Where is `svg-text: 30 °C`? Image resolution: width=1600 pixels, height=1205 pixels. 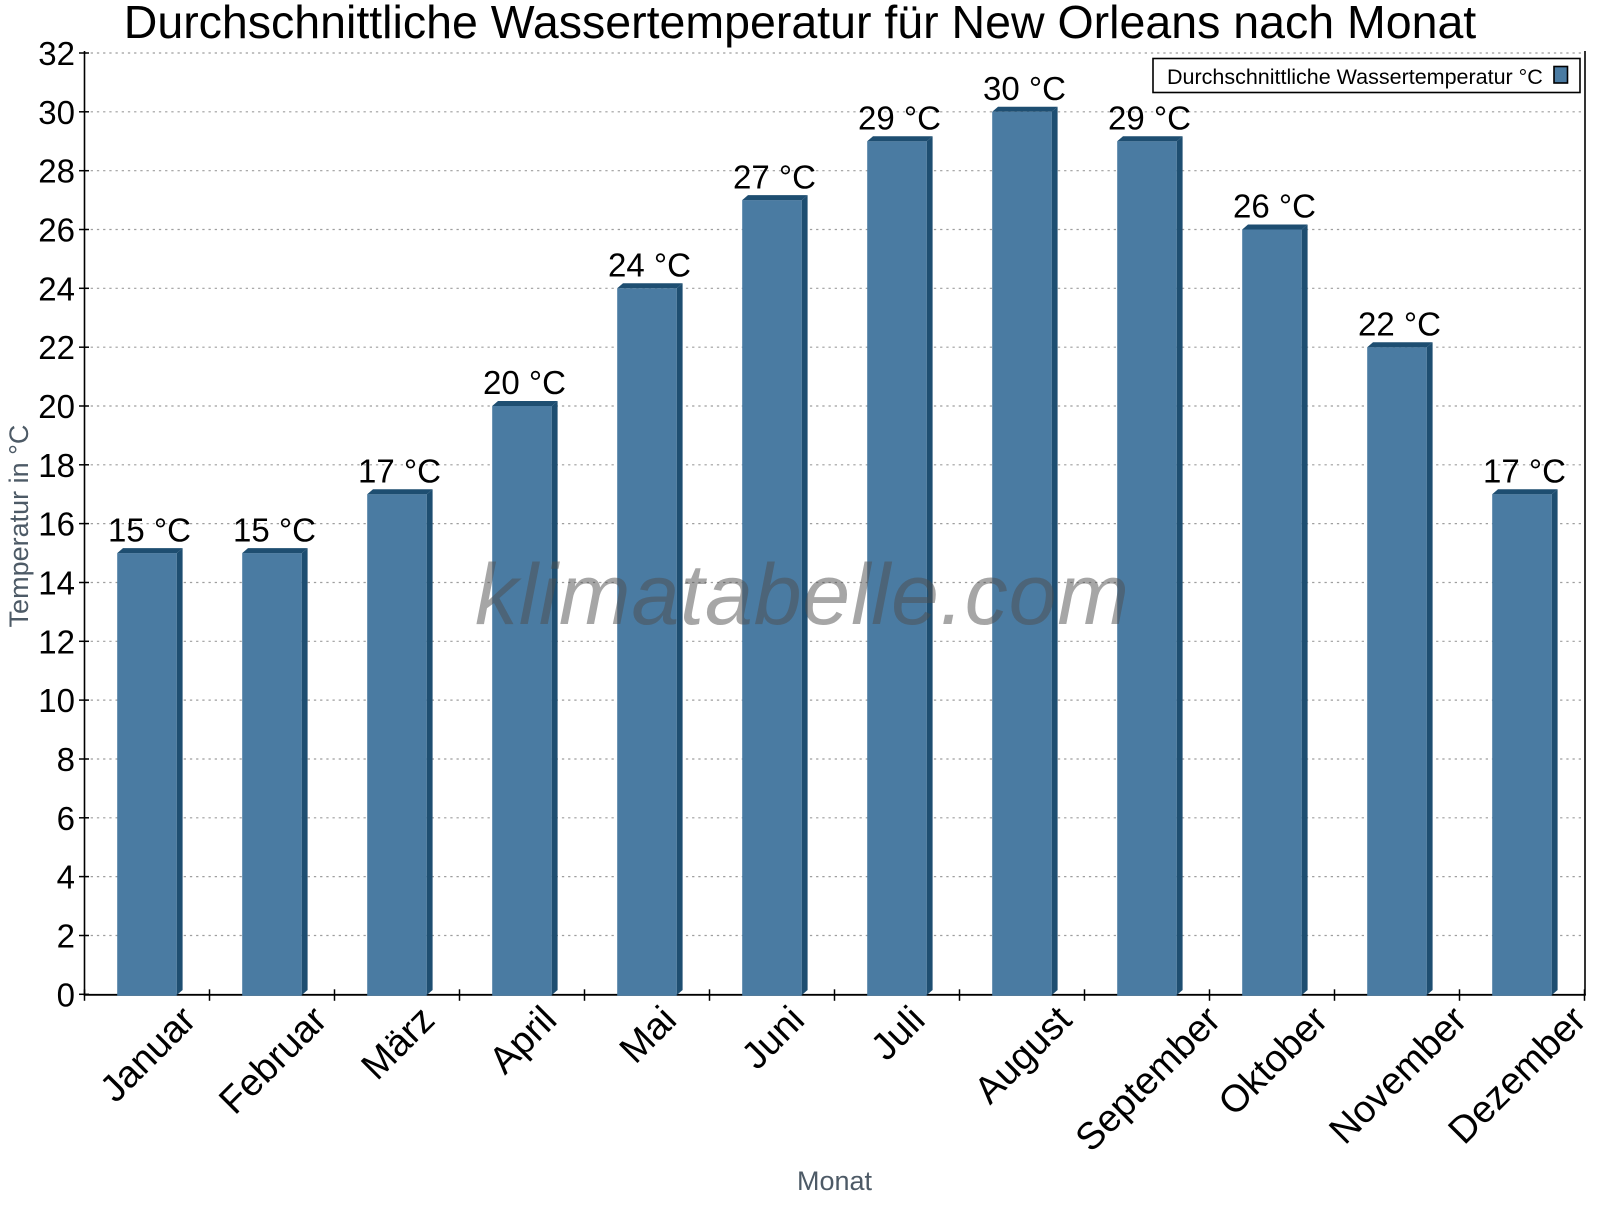 svg-text: 30 °C is located at coordinates (1024, 88).